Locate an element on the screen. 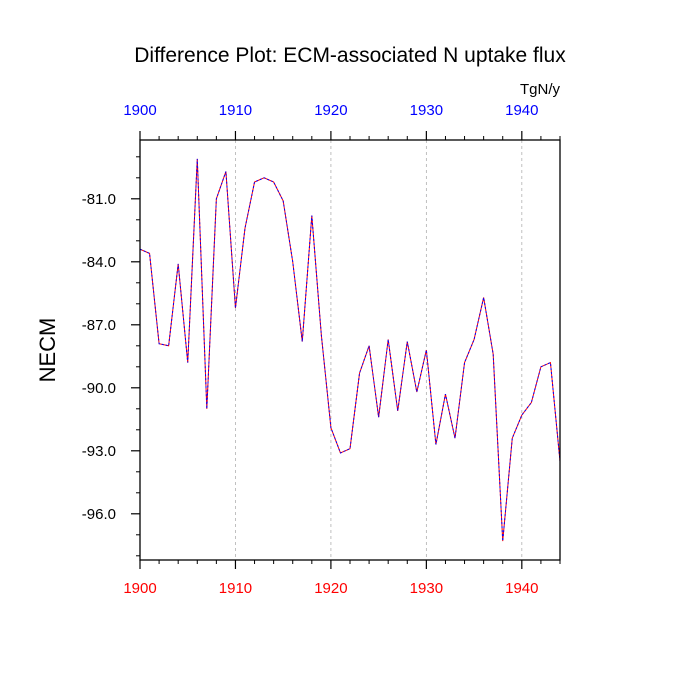 This screenshot has height=700, width=700. x-tick-label-top: 1910 is located at coordinates (235, 110).